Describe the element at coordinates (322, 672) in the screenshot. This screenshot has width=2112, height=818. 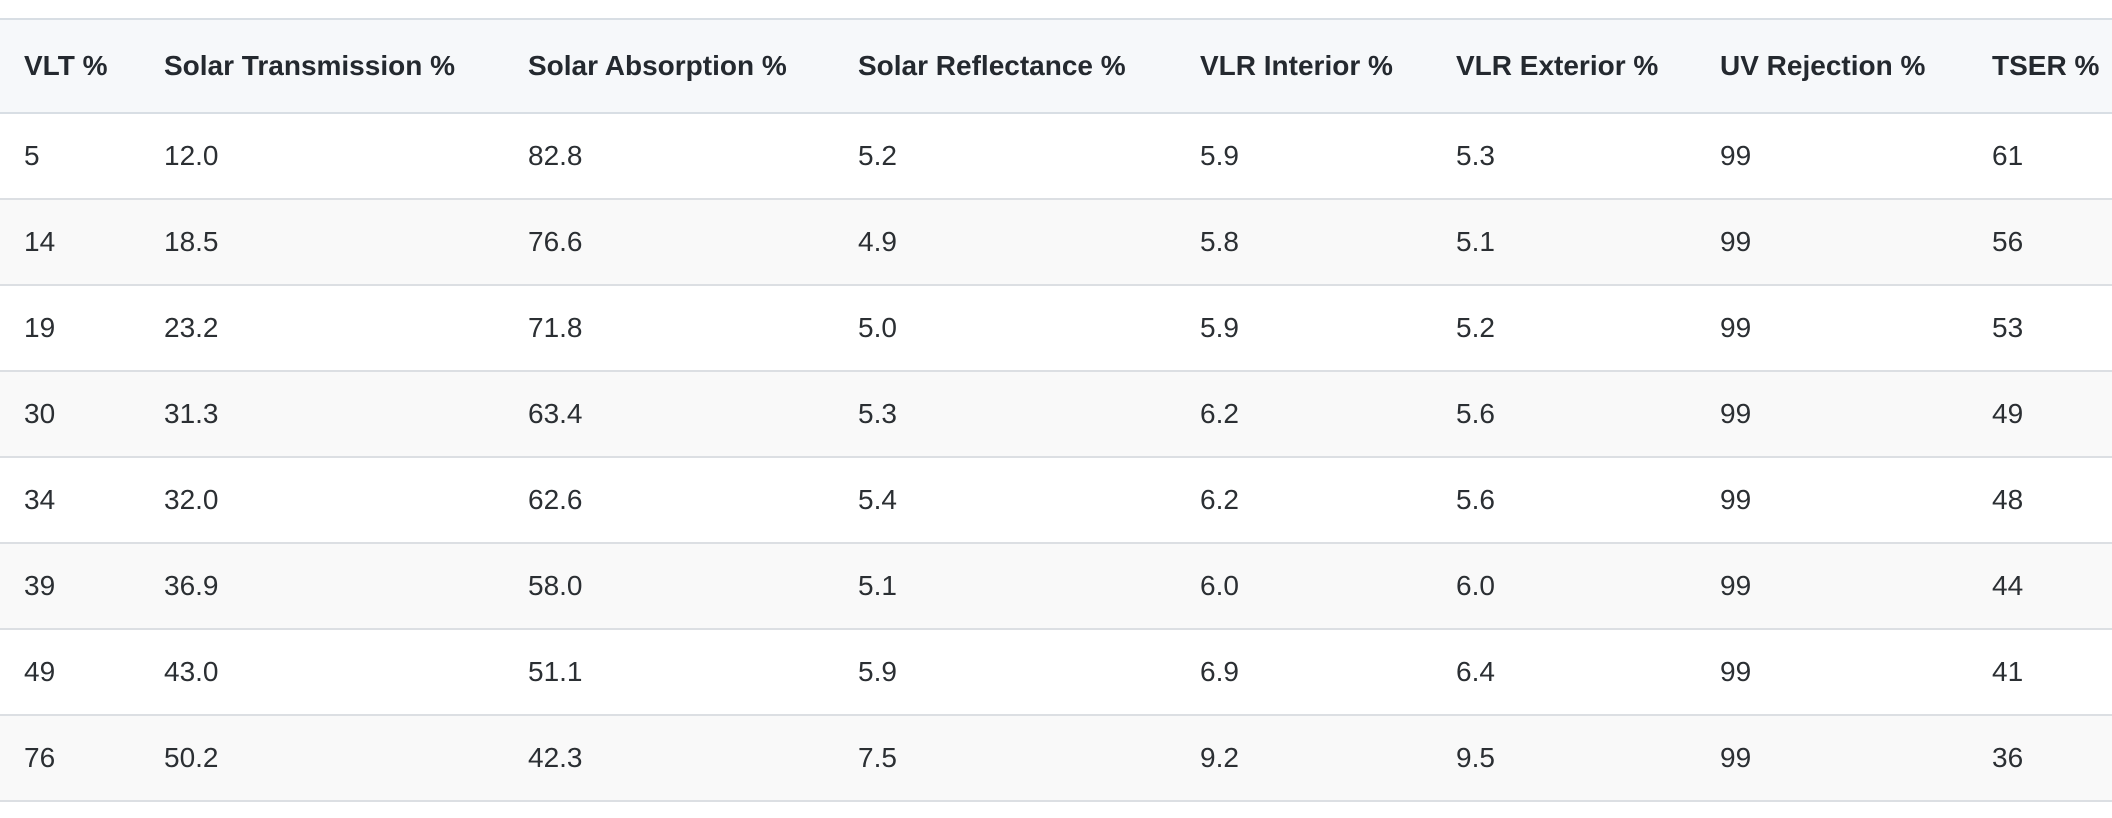
I see `cell-solar-transmission: 43.0` at that location.